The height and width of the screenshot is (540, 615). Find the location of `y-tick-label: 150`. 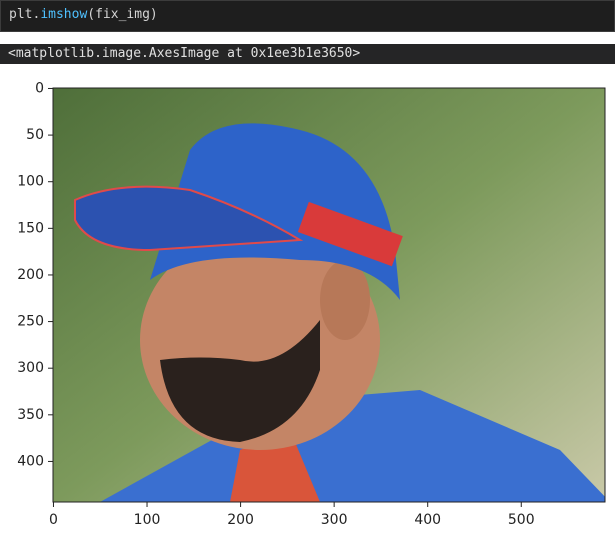

y-tick-label: 150 is located at coordinates (30, 228).